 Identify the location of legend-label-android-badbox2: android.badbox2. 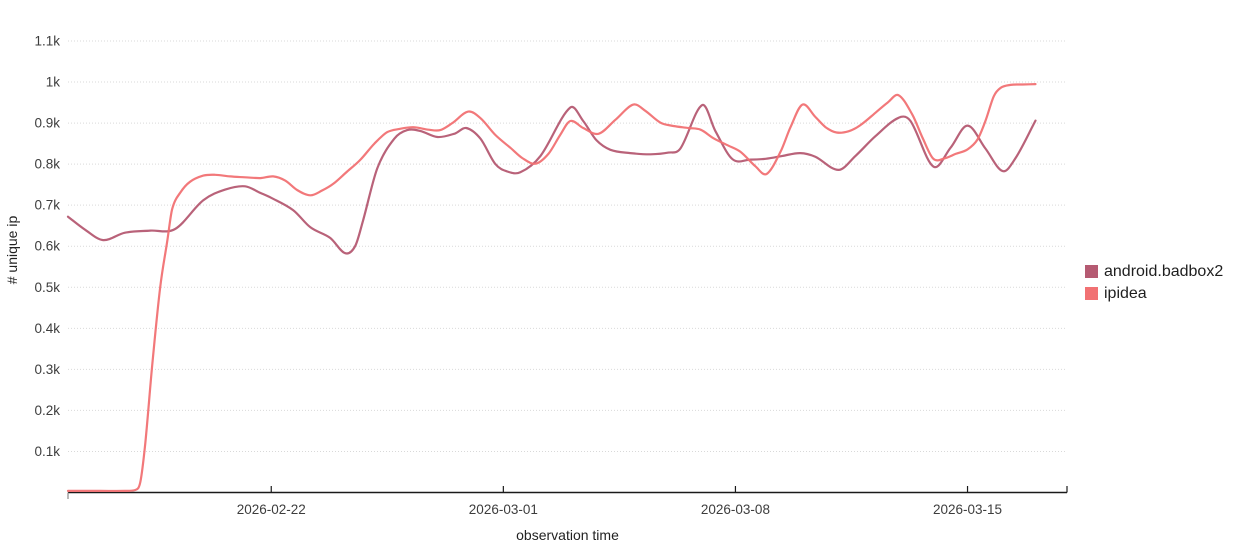
(1164, 271).